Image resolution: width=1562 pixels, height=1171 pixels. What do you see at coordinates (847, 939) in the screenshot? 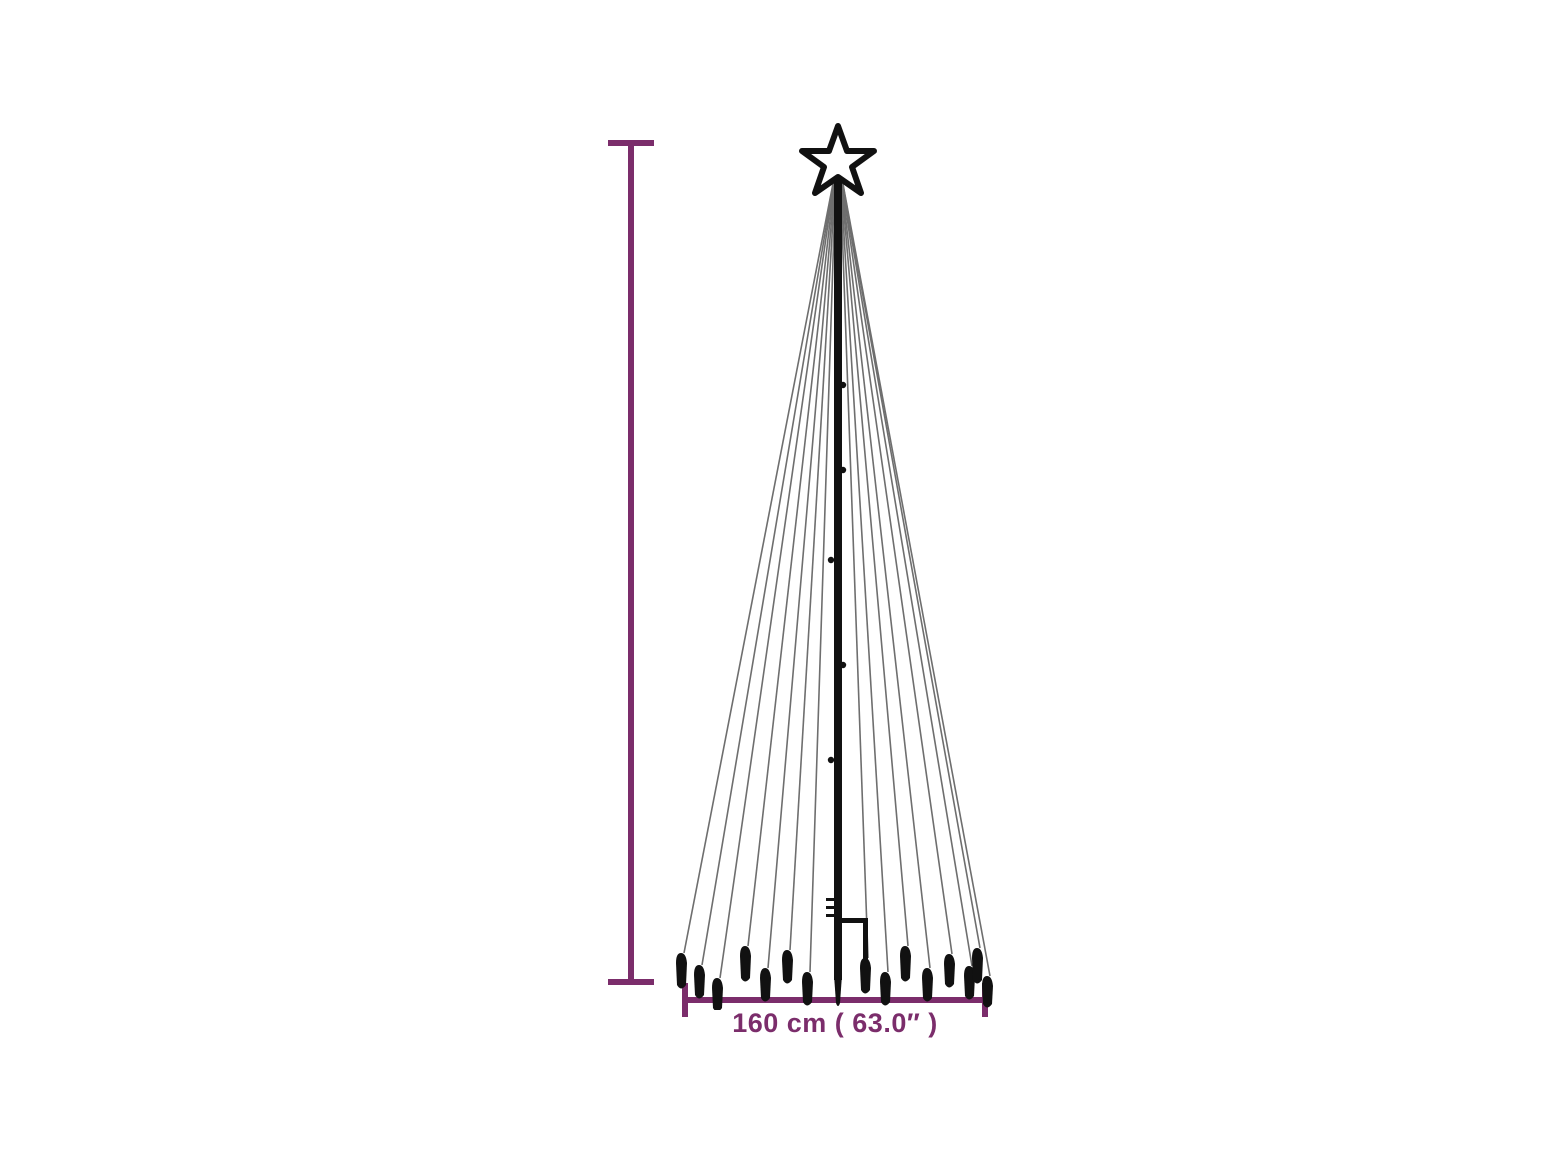
I see `foot-pedal-bracket` at bounding box center [847, 939].